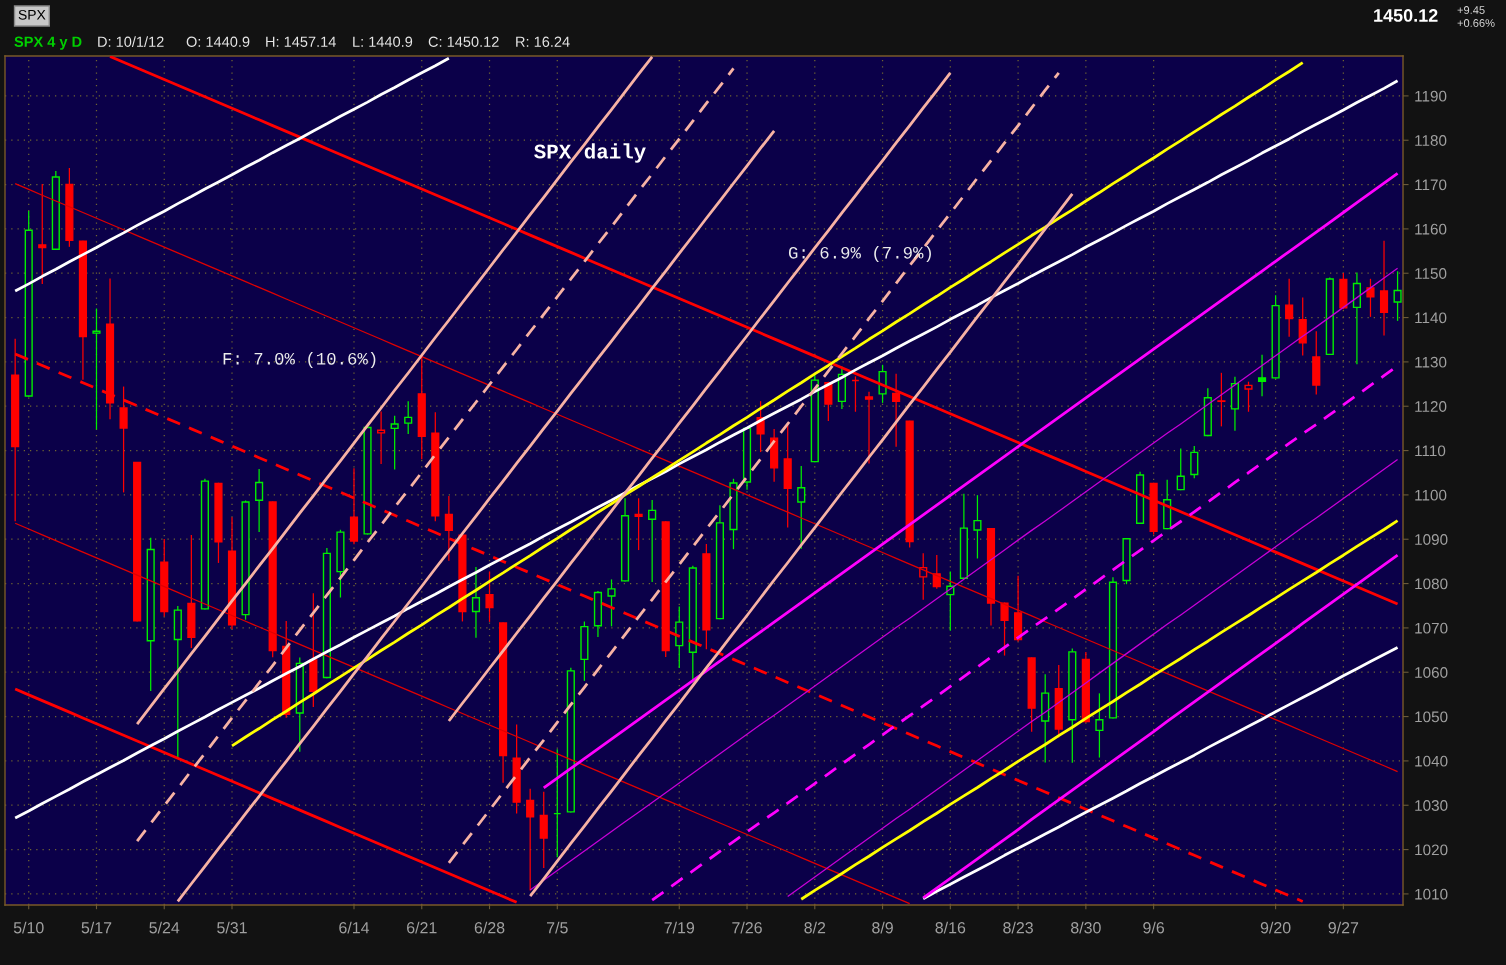 The height and width of the screenshot is (965, 1506). What do you see at coordinates (299, 360) in the screenshot?
I see `annotation: F: 7.0% (10.6%)` at bounding box center [299, 360].